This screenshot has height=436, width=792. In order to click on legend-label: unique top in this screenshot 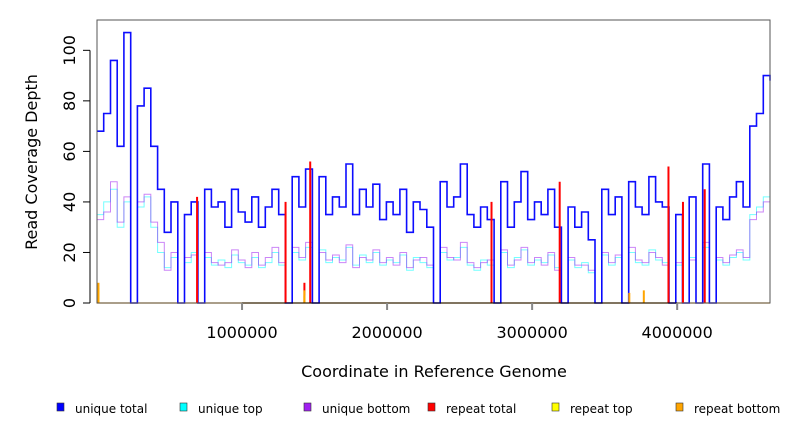, I will do `click(230, 409)`.